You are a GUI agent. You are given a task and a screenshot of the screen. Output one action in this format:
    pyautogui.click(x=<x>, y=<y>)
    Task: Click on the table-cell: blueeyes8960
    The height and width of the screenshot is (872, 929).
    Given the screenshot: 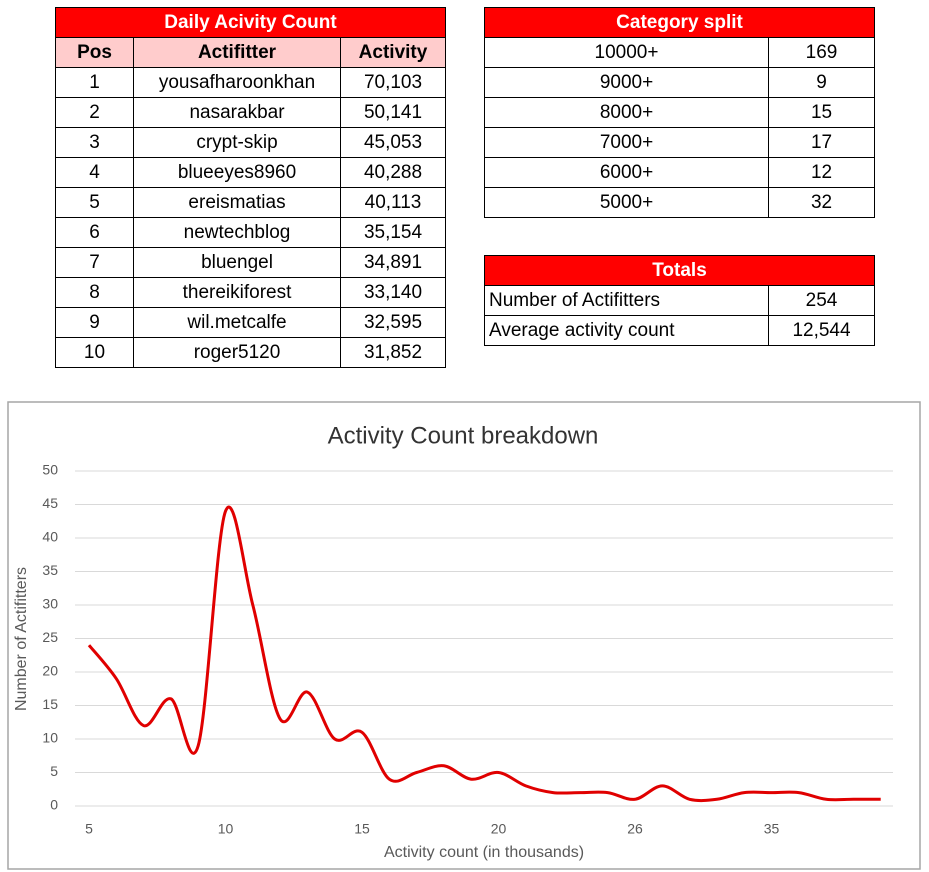 What is the action you would take?
    pyautogui.click(x=237, y=172)
    